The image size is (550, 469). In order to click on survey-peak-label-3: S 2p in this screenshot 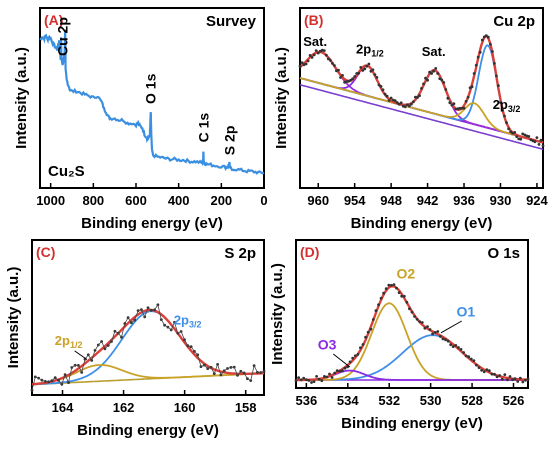, I will do `click(229, 141)`.